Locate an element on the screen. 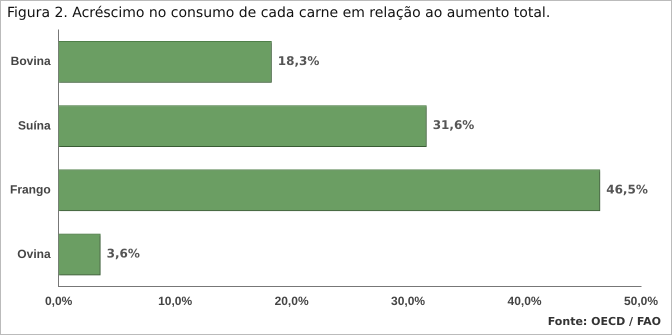  data-label: 3,6% is located at coordinates (123, 253).